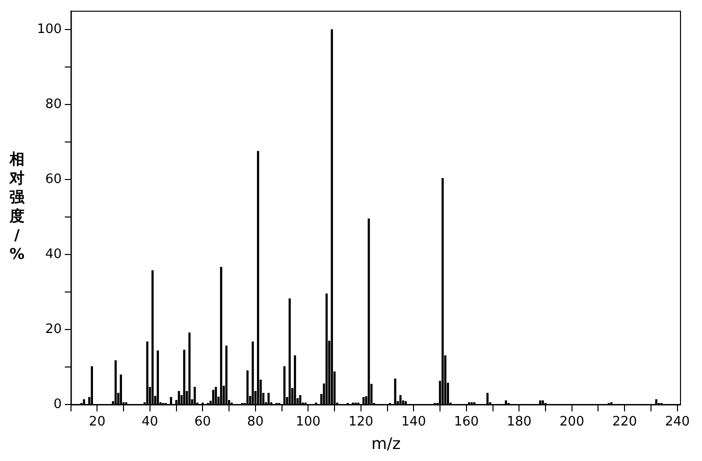 This screenshot has height=461, width=702. Describe the element at coordinates (17, 207) in the screenshot. I see `y-axis-title: 相对强度/%` at that location.